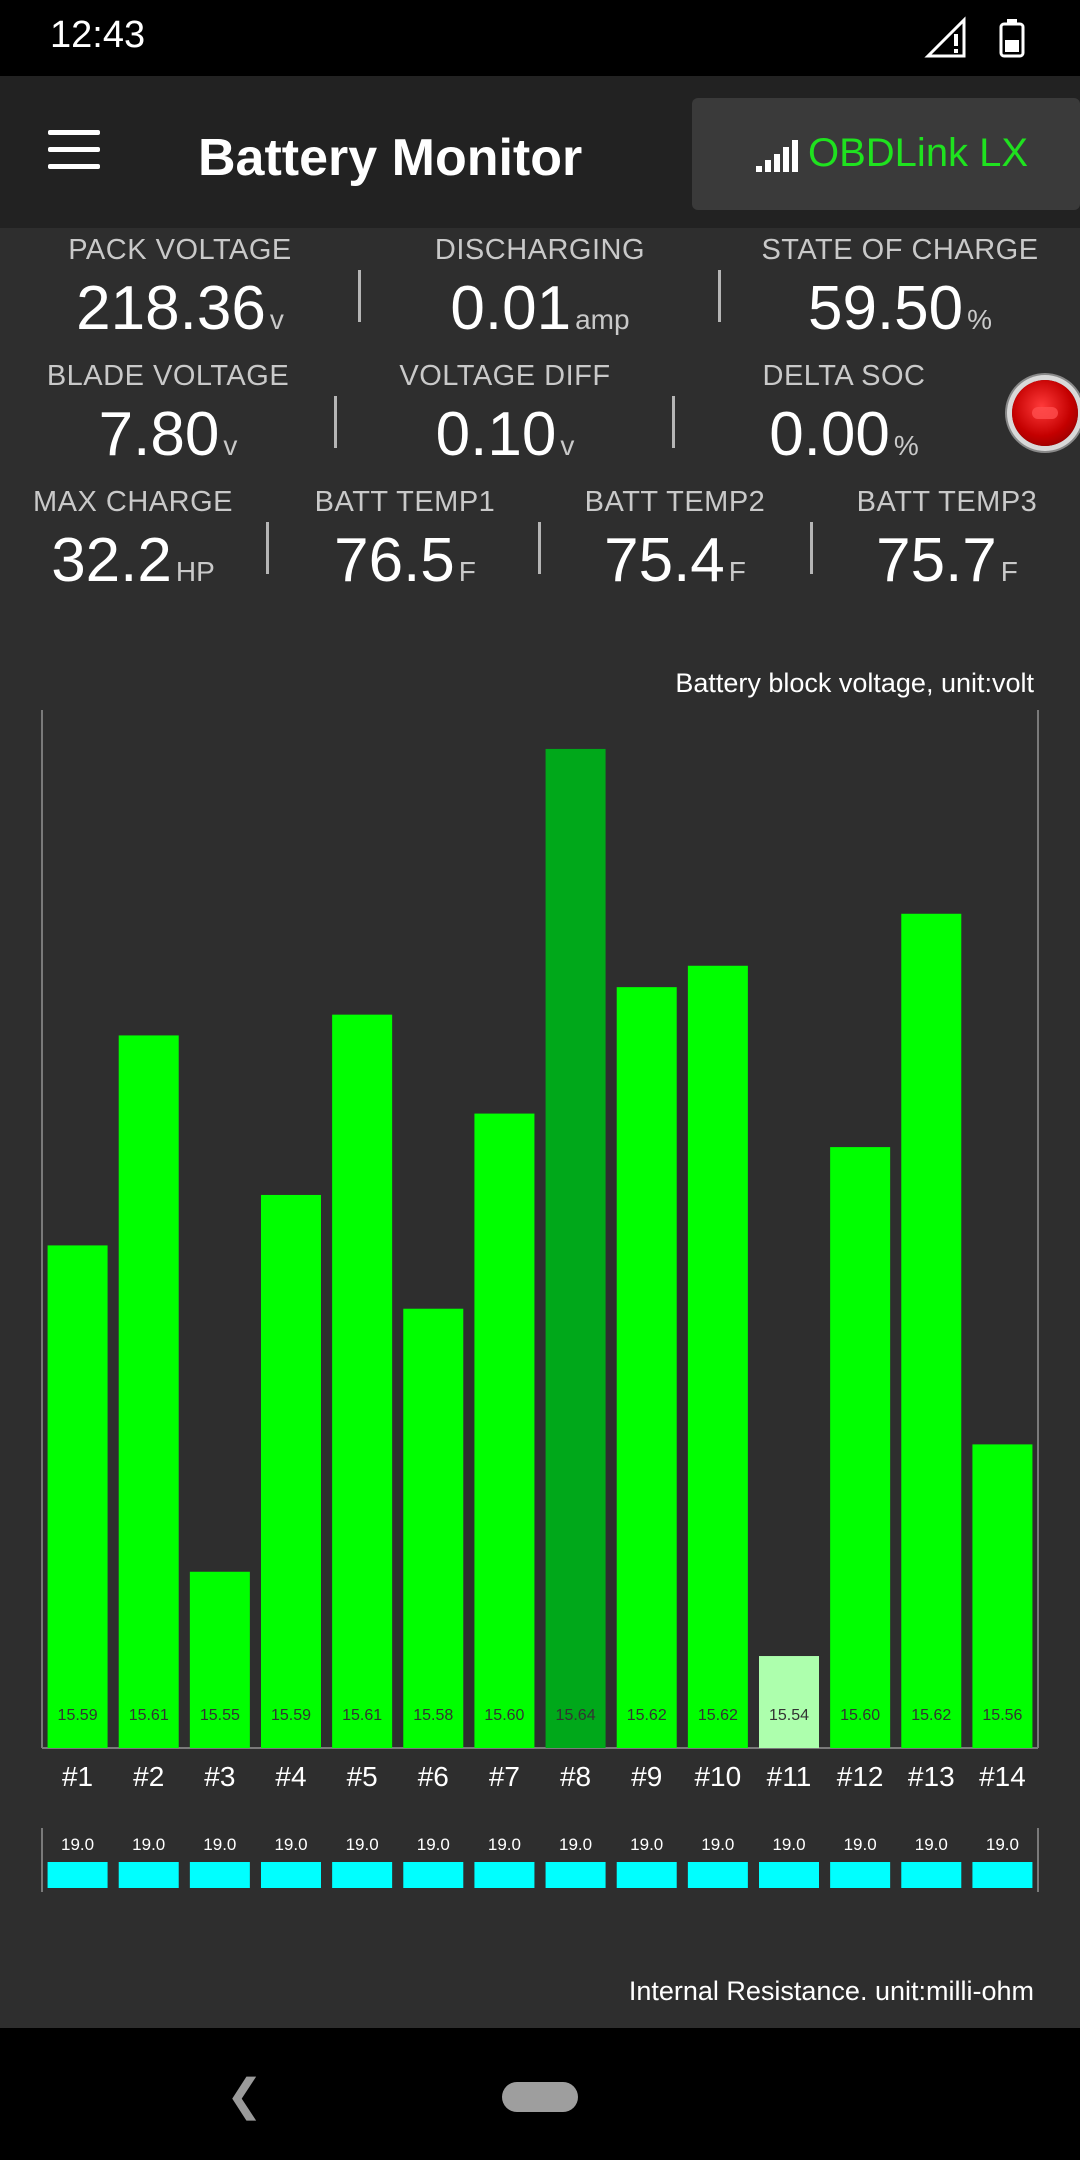 This screenshot has width=1080, height=2160. What do you see at coordinates (675, 502) in the screenshot?
I see `metric-label: BATT TEMP2` at bounding box center [675, 502].